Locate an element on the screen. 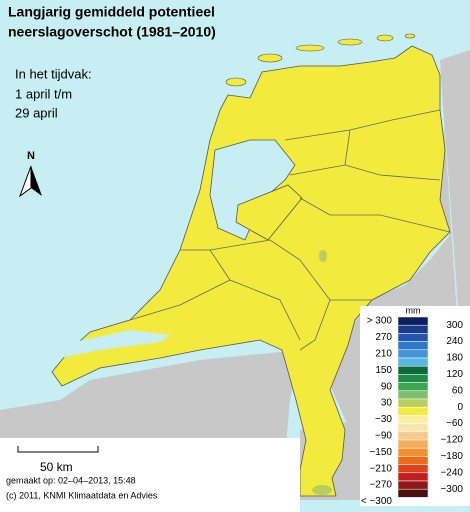 The height and width of the screenshot is (512, 470). legend-label: 120 is located at coordinates (454, 374).